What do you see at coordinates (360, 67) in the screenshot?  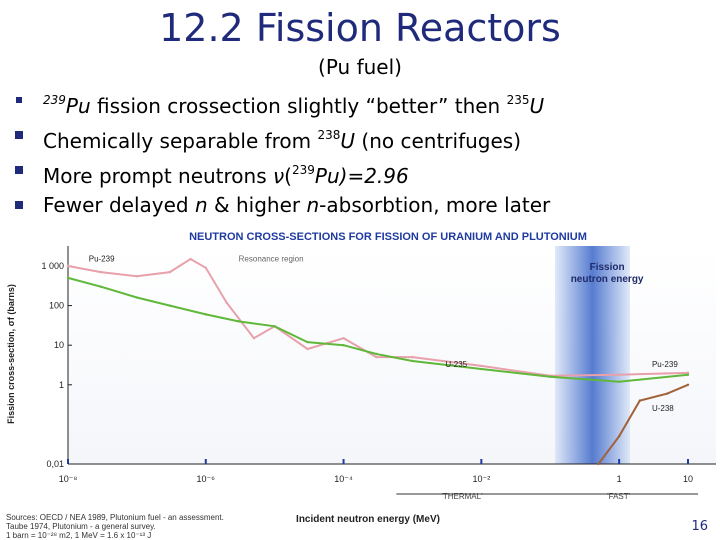 I see `slide-subtitle: (Pu fuel)` at bounding box center [360, 67].